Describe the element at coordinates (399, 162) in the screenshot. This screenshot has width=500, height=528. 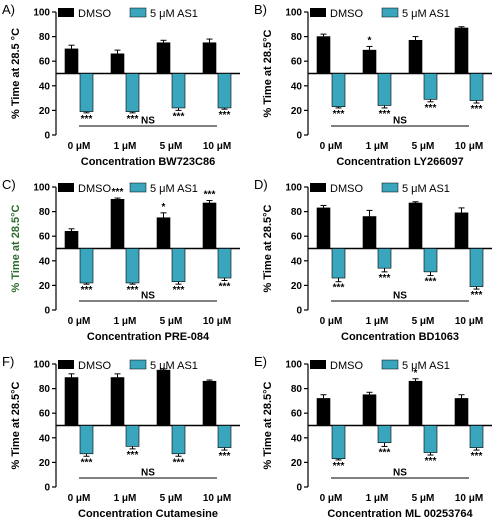
I see `x-axis-label: Concentration LY266097` at that location.